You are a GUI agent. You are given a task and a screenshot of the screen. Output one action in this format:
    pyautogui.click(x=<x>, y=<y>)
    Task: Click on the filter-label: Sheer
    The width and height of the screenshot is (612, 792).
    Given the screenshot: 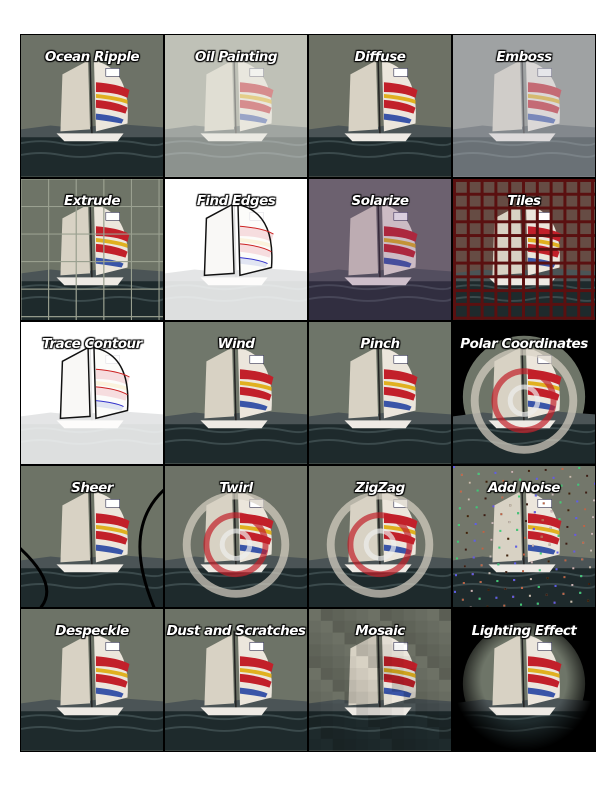 What is the action you would take?
    pyautogui.click(x=92, y=487)
    